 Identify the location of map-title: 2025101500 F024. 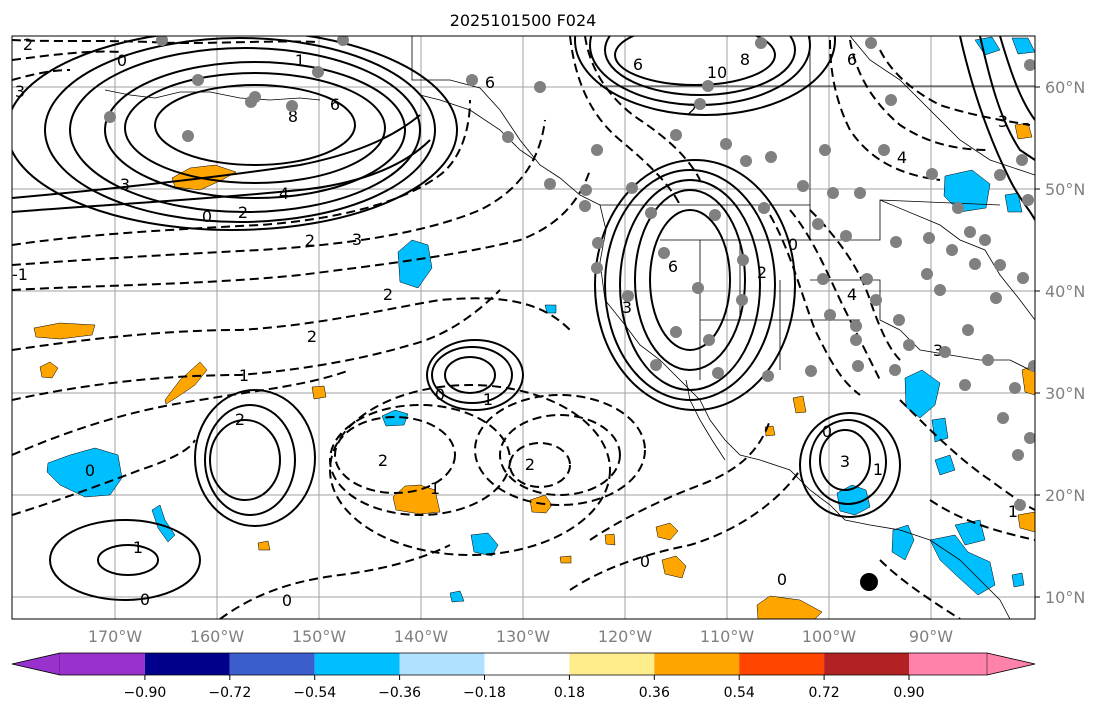
(523, 20).